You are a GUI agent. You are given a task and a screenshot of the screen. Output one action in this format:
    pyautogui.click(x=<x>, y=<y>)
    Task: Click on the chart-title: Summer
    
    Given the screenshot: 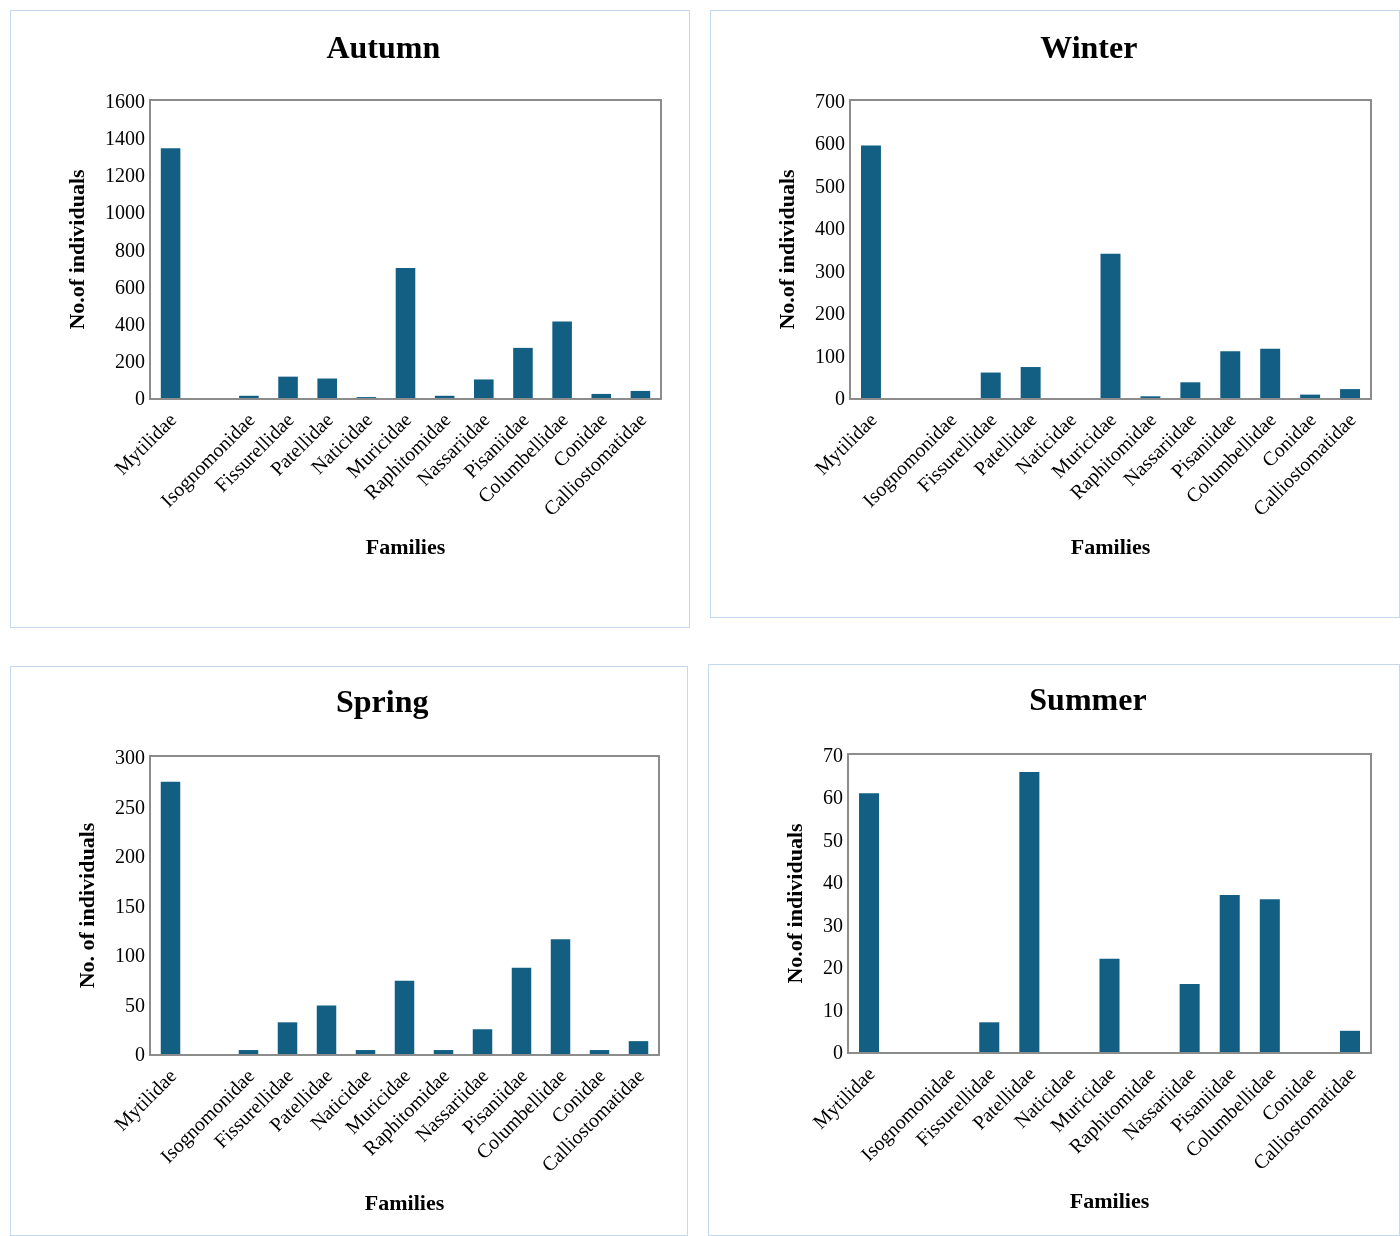 What is the action you would take?
    pyautogui.click(x=1088, y=699)
    